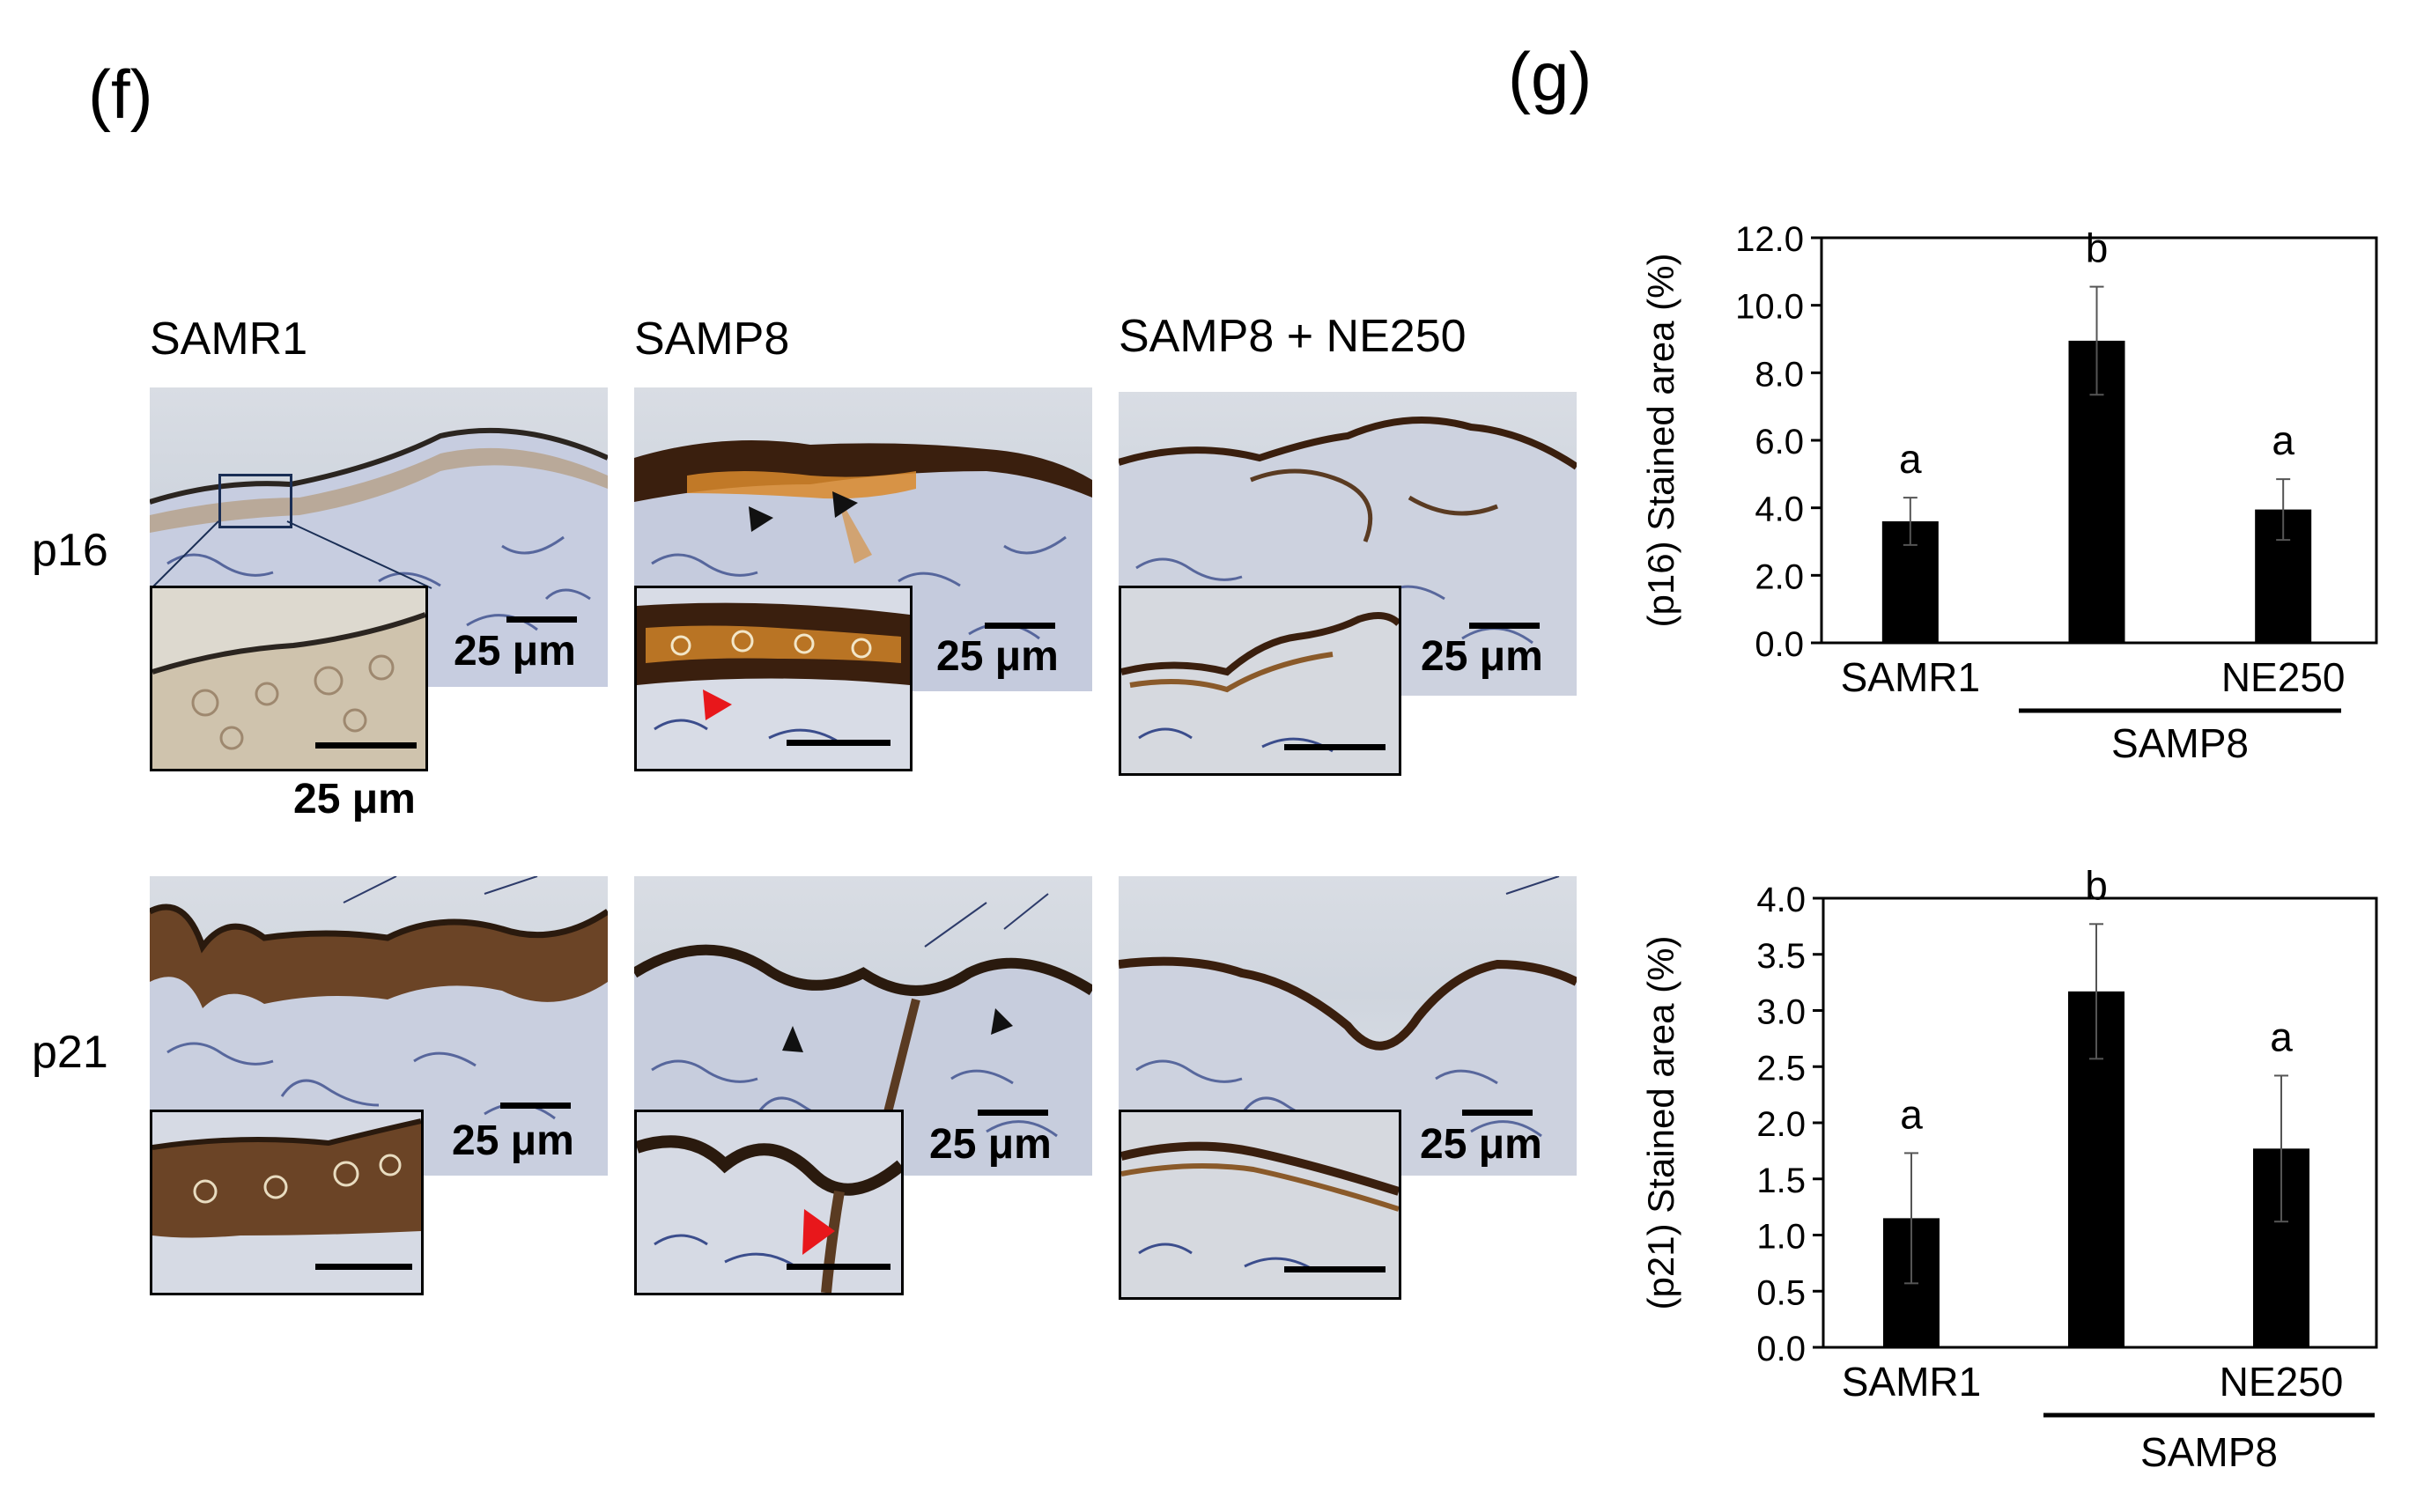 This screenshot has height=1512, width=2409. I want to click on inset-samr1-p16, so click(289, 679).